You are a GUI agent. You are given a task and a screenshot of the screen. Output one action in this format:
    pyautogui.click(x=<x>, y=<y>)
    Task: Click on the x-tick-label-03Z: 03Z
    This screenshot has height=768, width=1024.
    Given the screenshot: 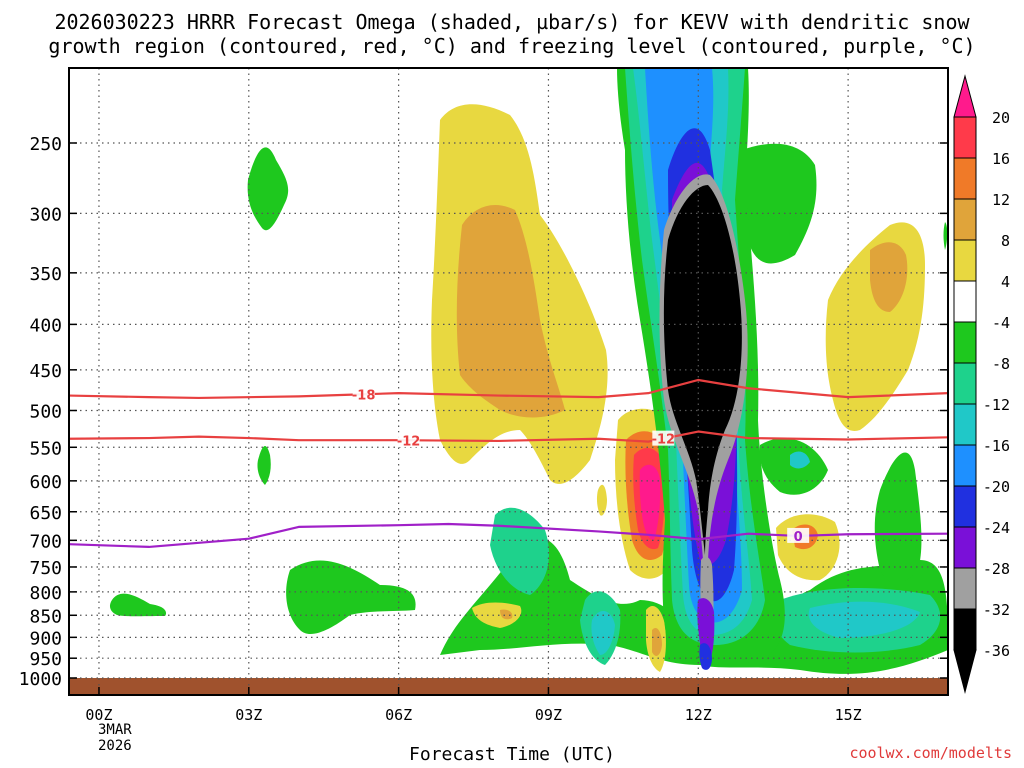 What is the action you would take?
    pyautogui.click(x=248, y=715)
    